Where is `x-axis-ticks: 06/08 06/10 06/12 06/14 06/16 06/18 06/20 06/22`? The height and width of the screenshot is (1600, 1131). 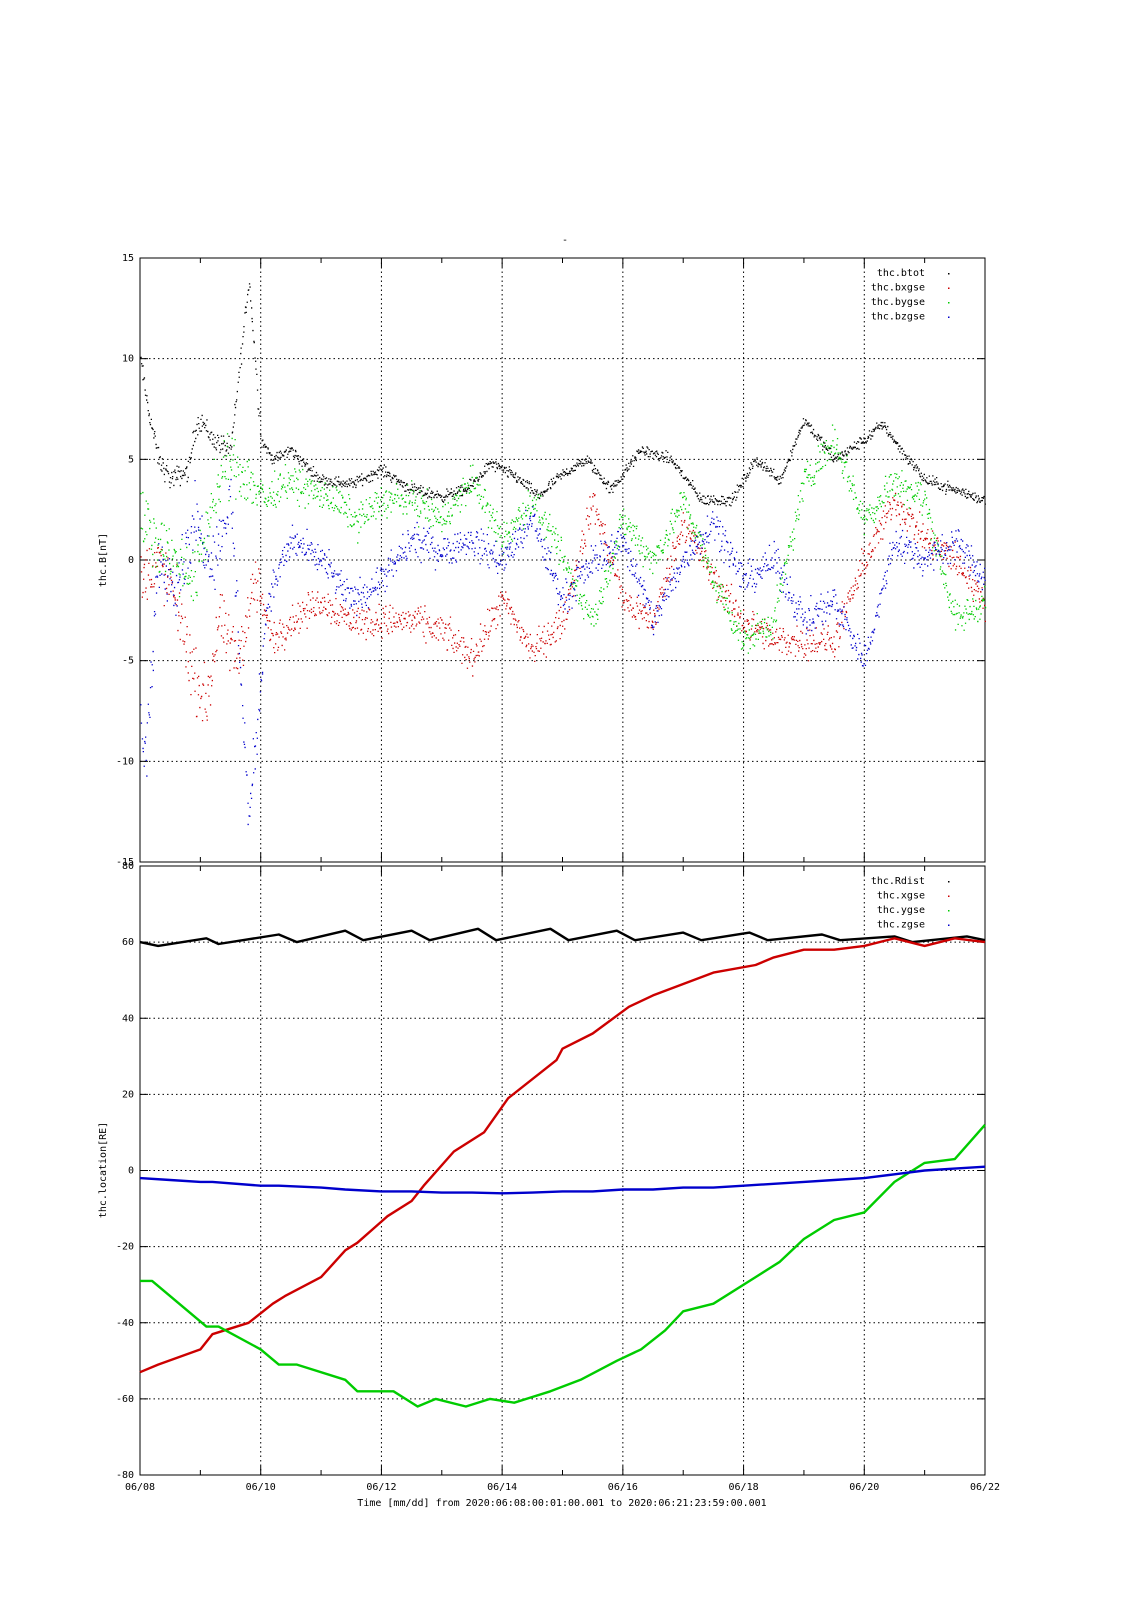 x-axis-ticks: 06/08 06/10 06/12 06/14 06/16 06/18 06/20 06/22 is located at coordinates (562, 1487).